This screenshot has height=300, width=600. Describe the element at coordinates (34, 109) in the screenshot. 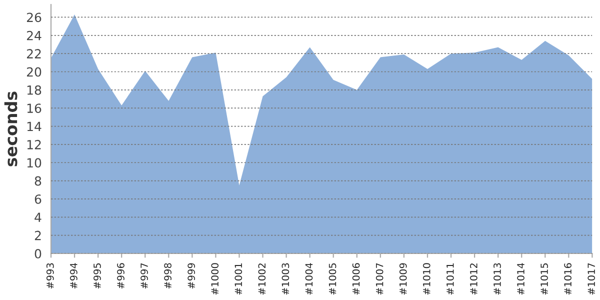

I see `y-tick-label: 16` at that location.